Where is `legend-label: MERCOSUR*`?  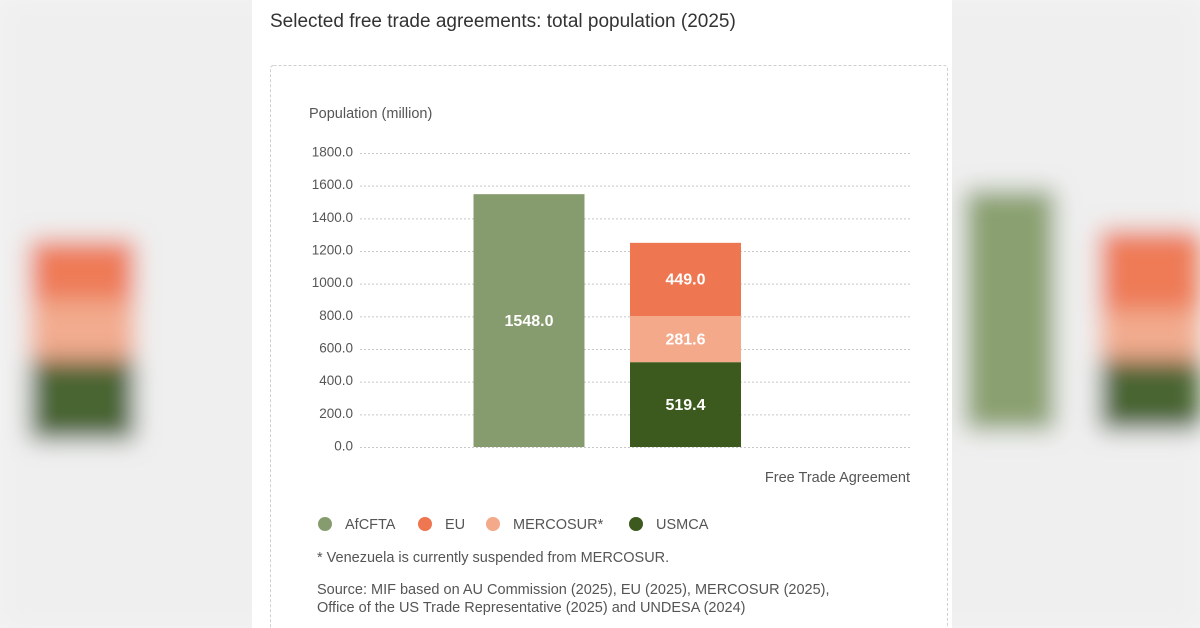 legend-label: MERCOSUR* is located at coordinates (558, 525).